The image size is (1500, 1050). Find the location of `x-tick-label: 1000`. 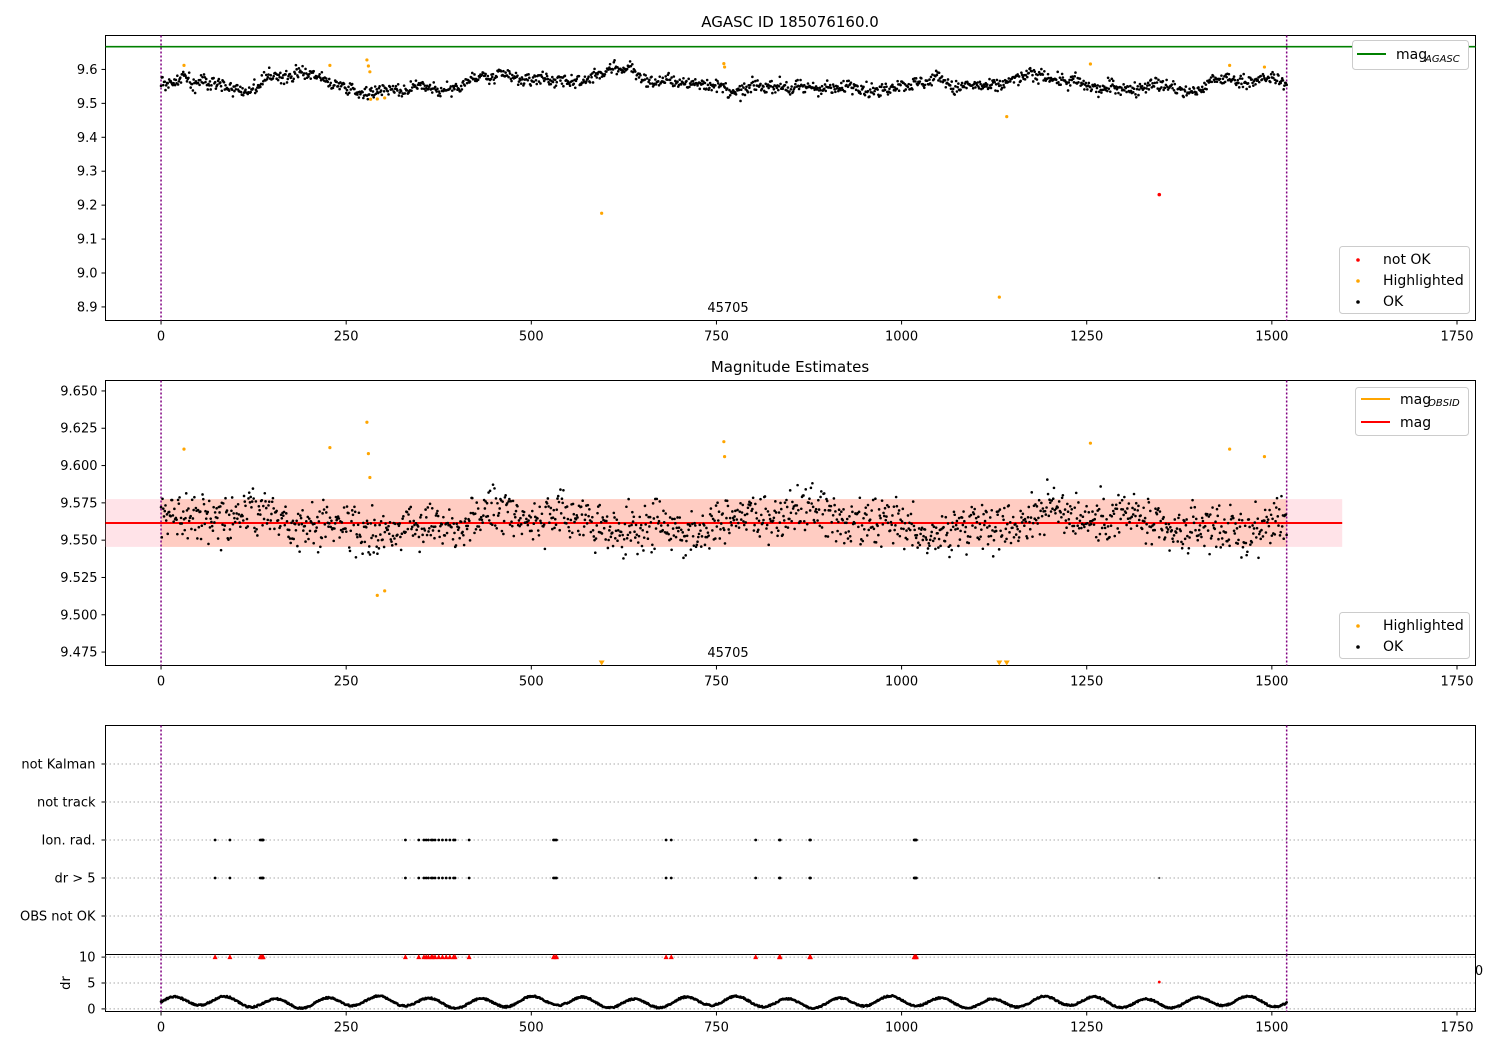

x-tick-label: 1000 is located at coordinates (901, 682).